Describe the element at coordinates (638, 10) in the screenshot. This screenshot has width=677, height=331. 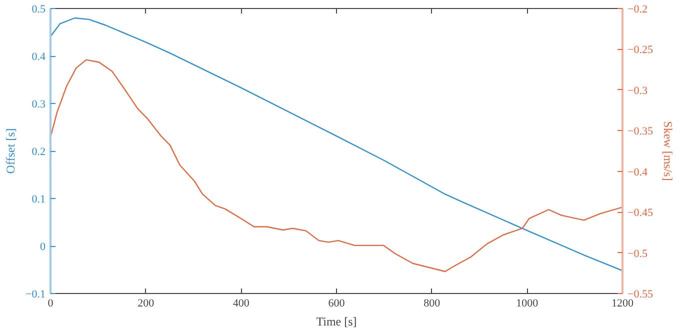
I see `y2-tick-label: −0.2` at that location.